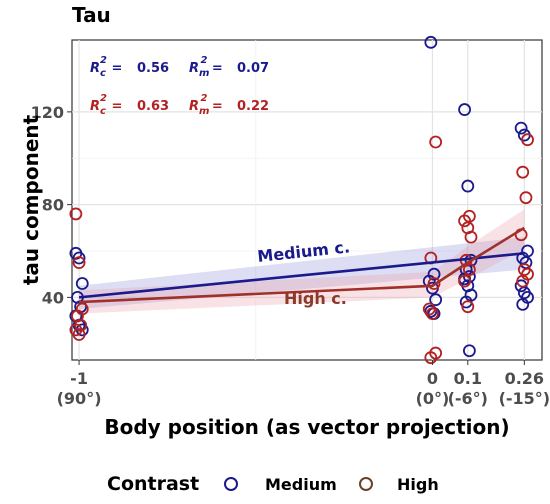 This screenshot has height=504, width=550. I want to click on fit-line-high, so click(302, 265).